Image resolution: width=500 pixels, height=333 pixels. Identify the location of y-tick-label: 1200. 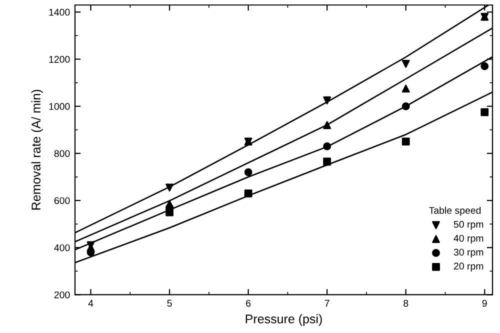
(59, 59).